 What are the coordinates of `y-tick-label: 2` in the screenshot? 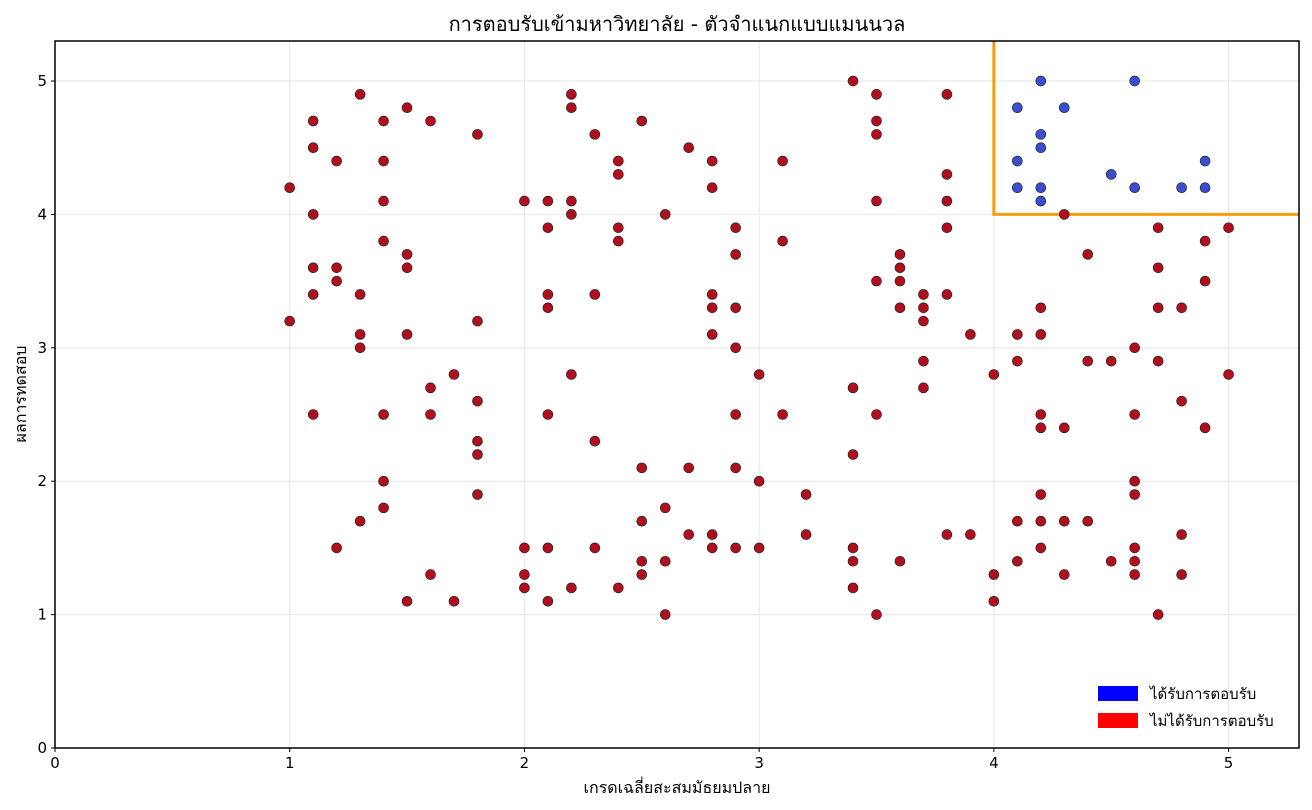 It's located at (42, 481).